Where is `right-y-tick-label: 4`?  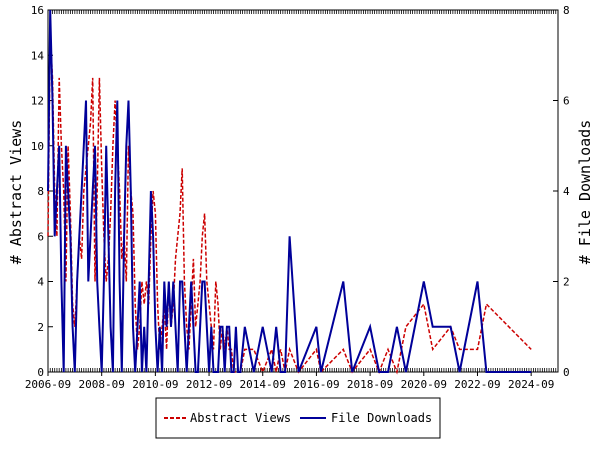
right-y-tick-label: 4 is located at coordinates (566, 191).